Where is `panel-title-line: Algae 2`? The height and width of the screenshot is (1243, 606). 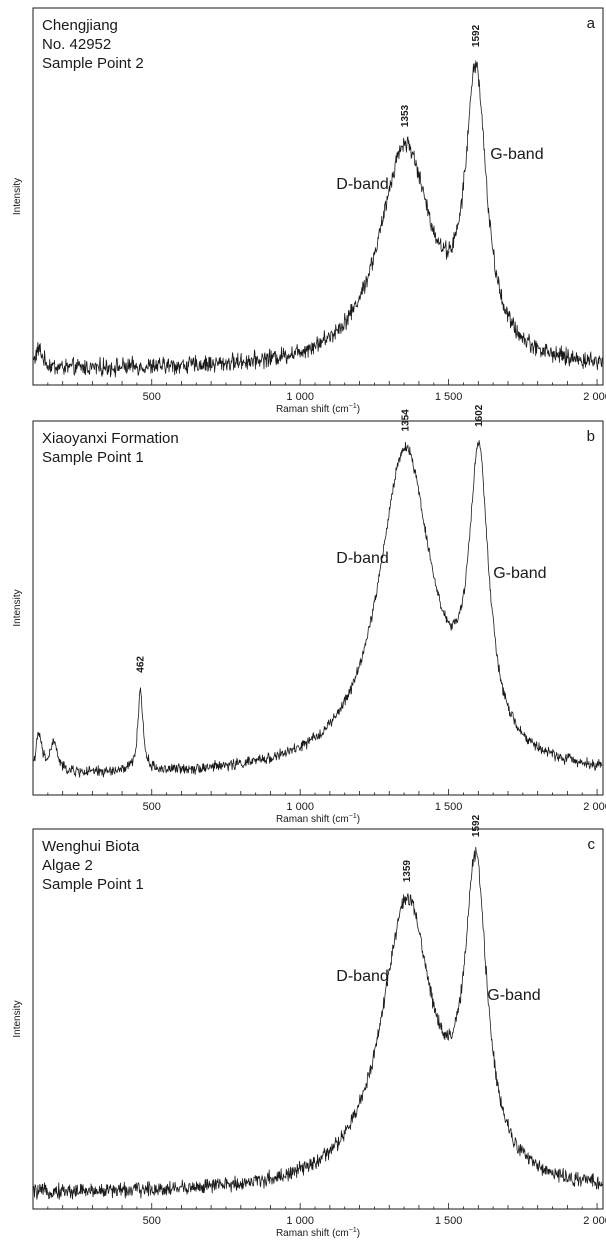 panel-title-line: Algae 2 is located at coordinates (67, 865).